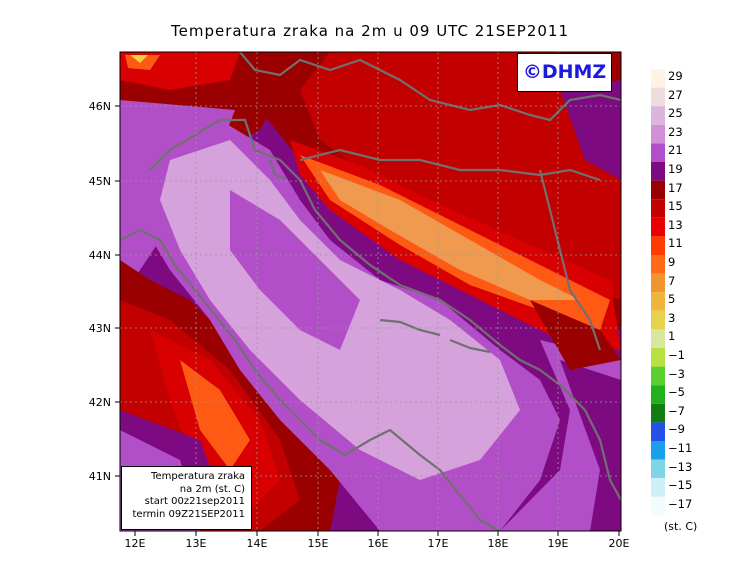  Describe the element at coordinates (100, 255) in the screenshot. I see `lat-tick-label: 44N` at that location.